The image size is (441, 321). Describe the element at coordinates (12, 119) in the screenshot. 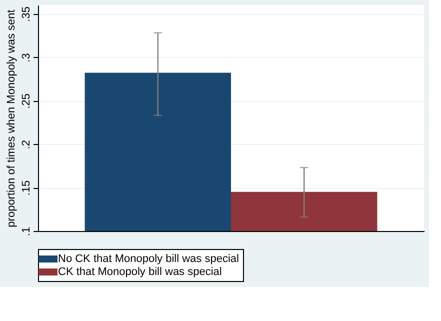

I see `y-axis-title: proportion of times when Monopoly was sent` at that location.